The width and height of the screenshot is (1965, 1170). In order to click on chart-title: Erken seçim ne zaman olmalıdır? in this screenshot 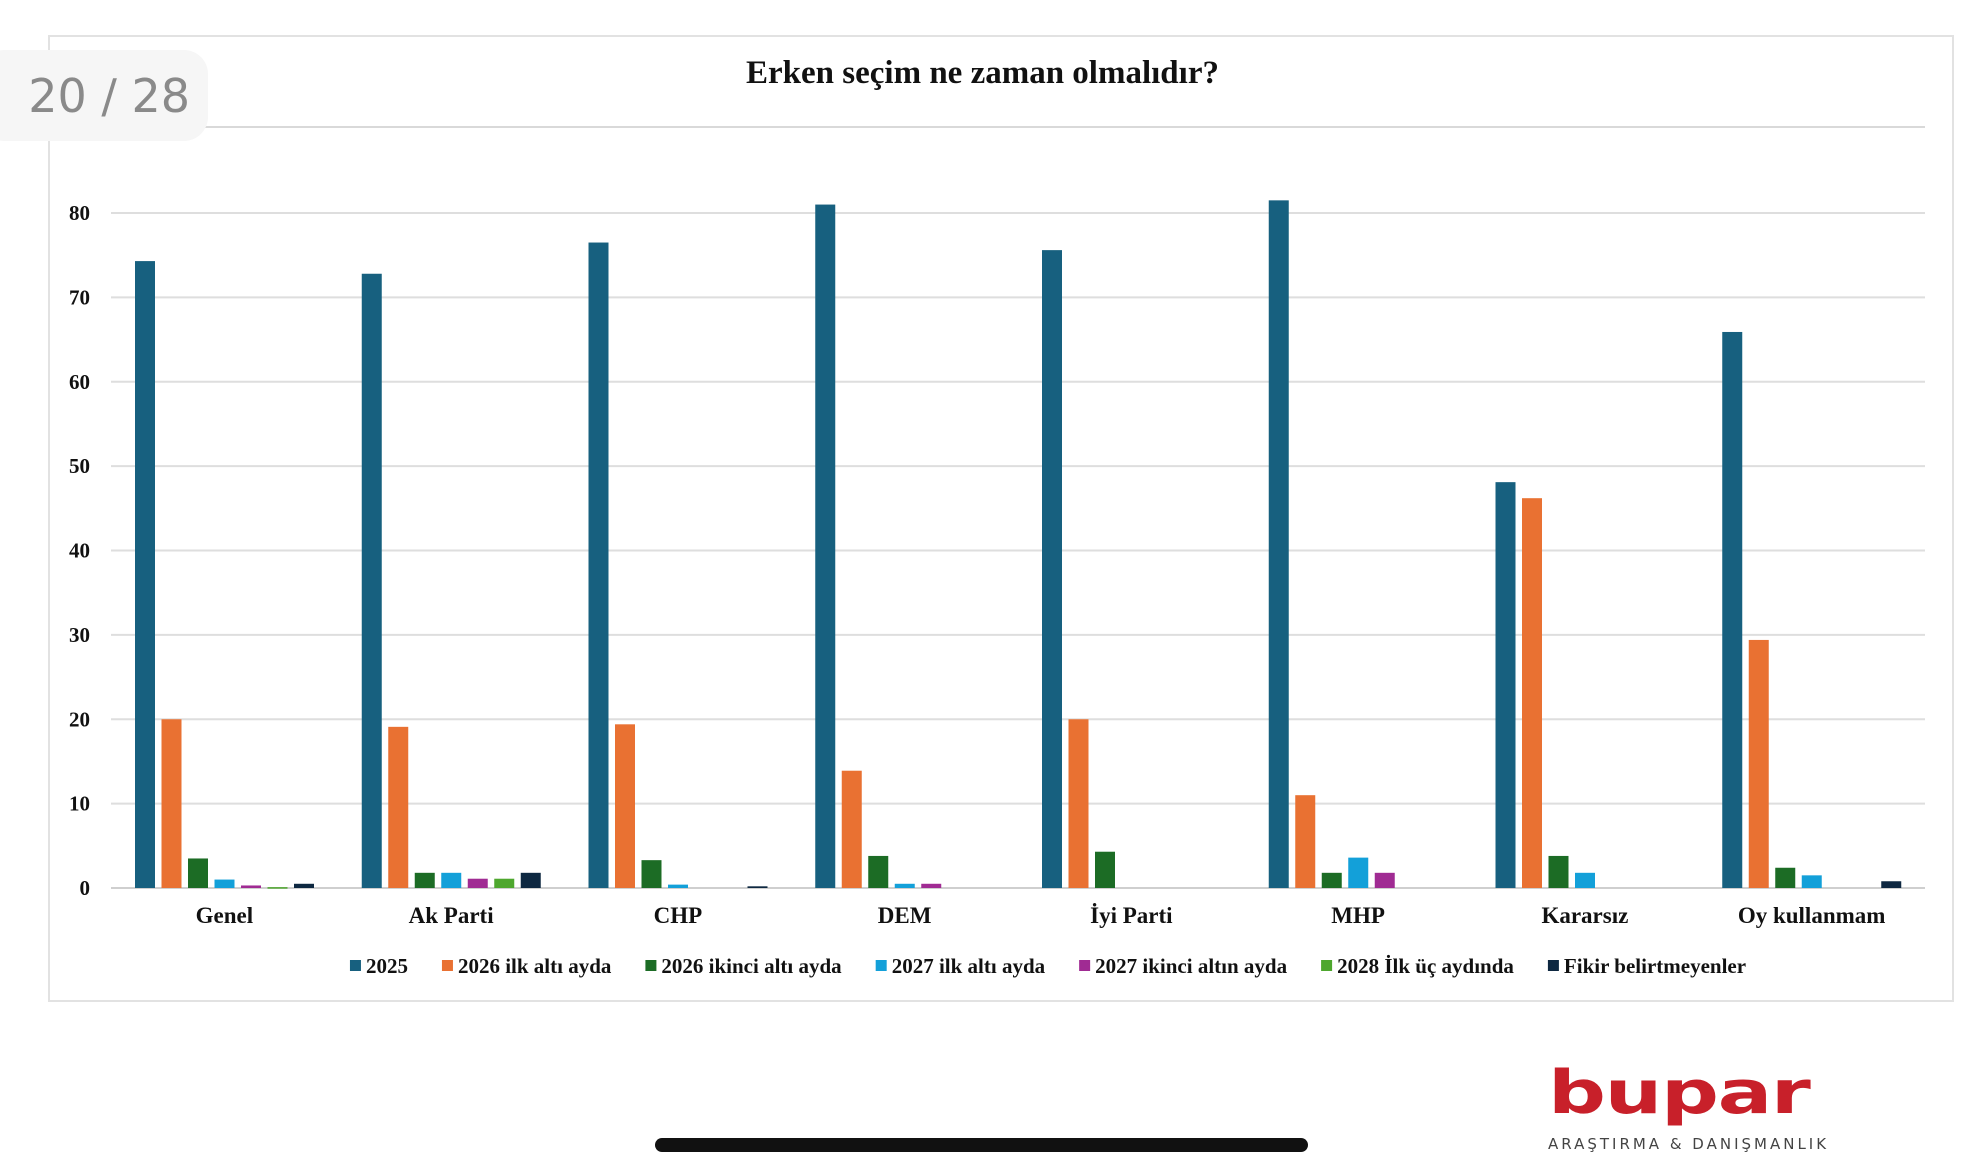, I will do `click(982, 73)`.